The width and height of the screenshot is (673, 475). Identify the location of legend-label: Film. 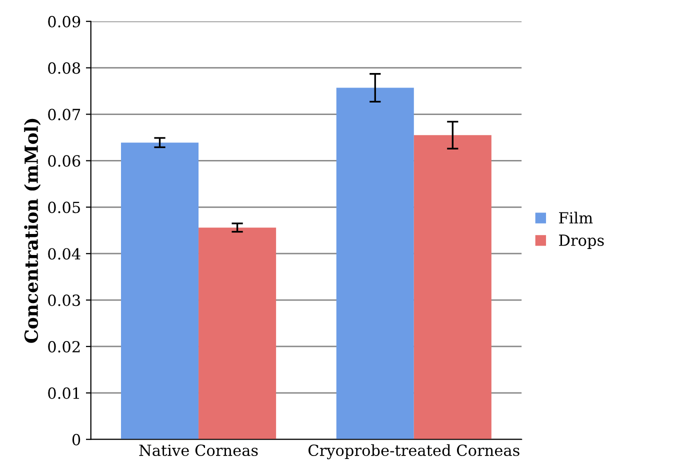
(576, 218).